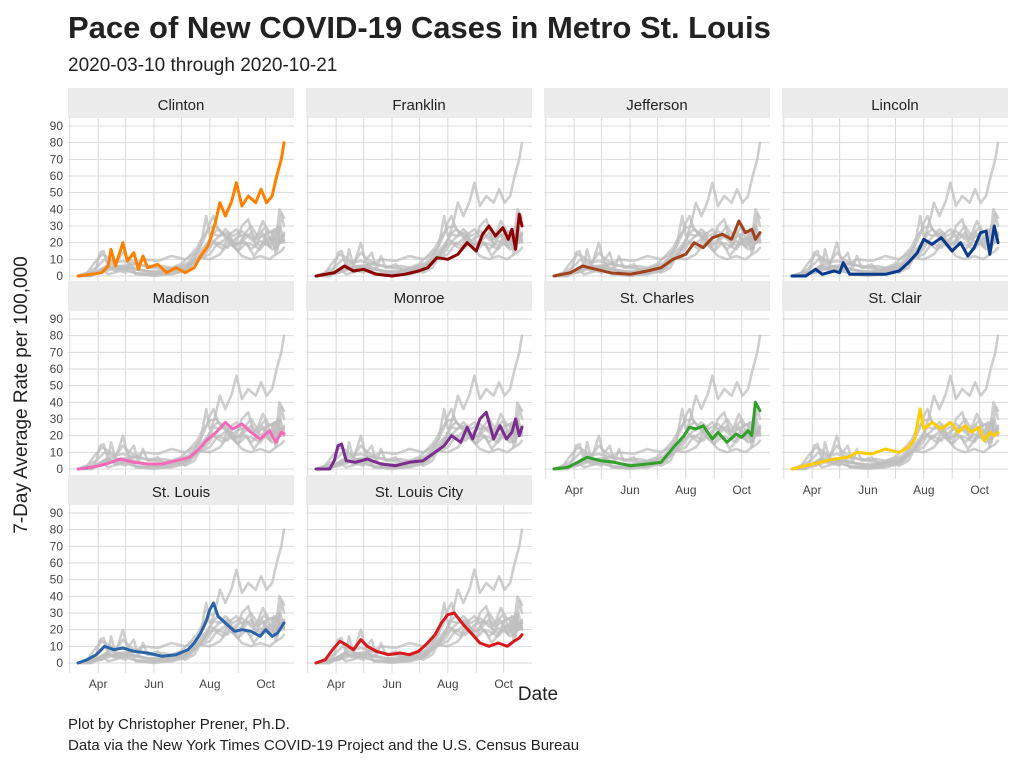  Describe the element at coordinates (172, 380) in the screenshot. I see `facet-panel: Madison 0 10 20 30 40 50 60 70 80 90` at that location.